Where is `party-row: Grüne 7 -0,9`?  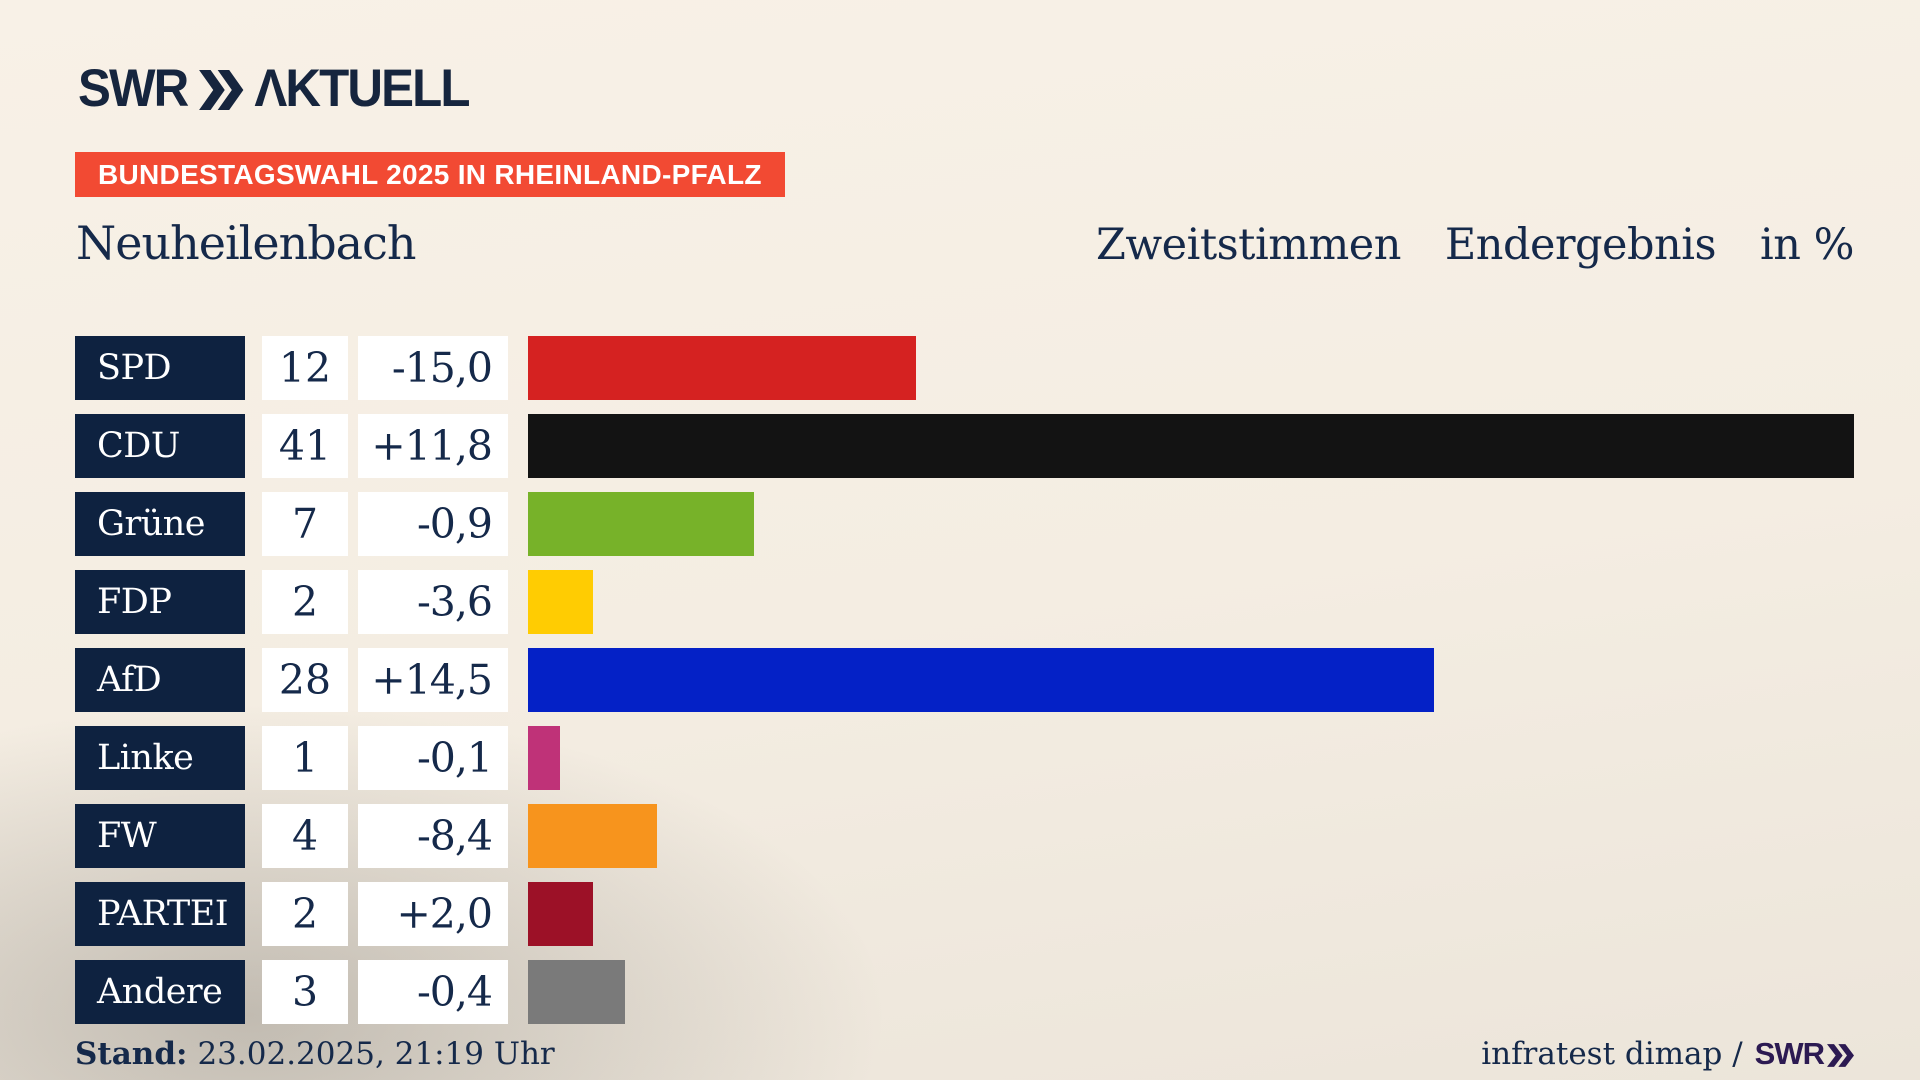
party-row: Grüne 7 -0,9 is located at coordinates (964, 524).